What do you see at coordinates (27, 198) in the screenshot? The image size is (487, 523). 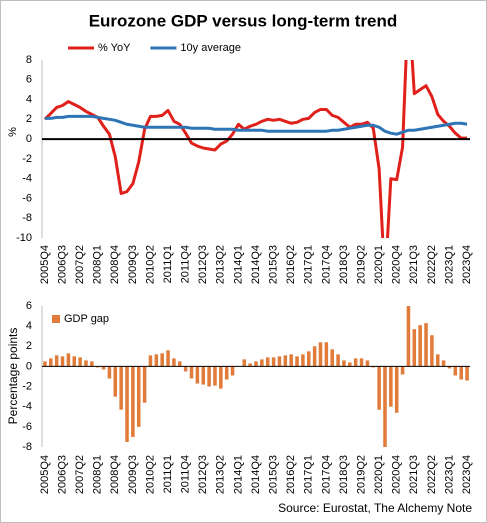 I see `y-tick-label: -6` at bounding box center [27, 198].